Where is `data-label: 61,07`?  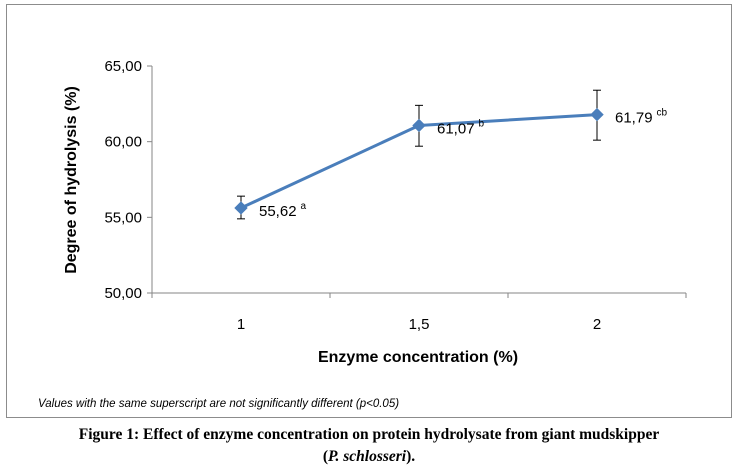 data-label: 61,07 is located at coordinates (456, 128).